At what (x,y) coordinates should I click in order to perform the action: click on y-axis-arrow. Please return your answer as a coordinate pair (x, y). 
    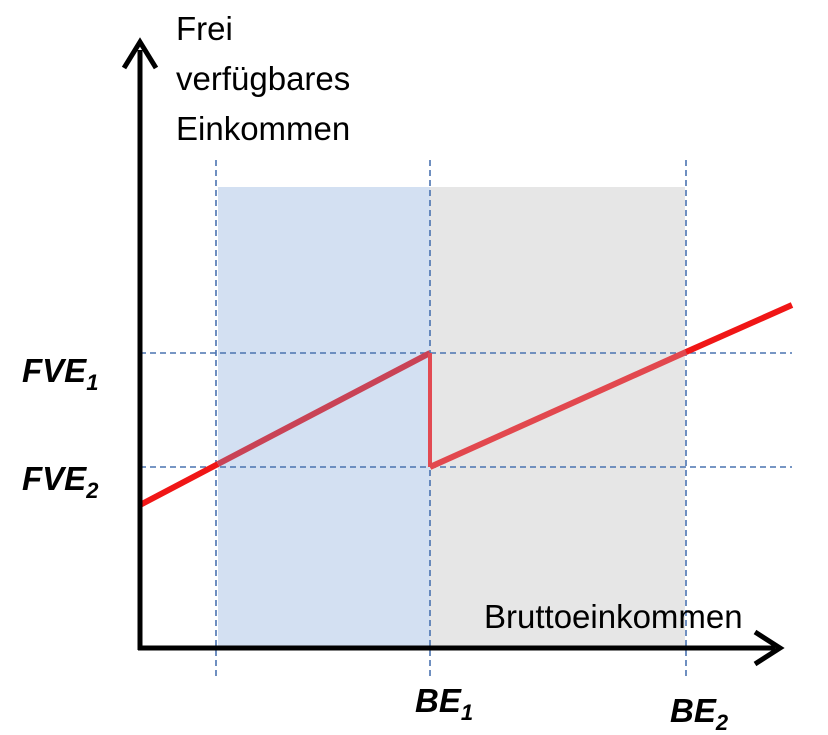
    Looking at the image, I should click on (140, 53).